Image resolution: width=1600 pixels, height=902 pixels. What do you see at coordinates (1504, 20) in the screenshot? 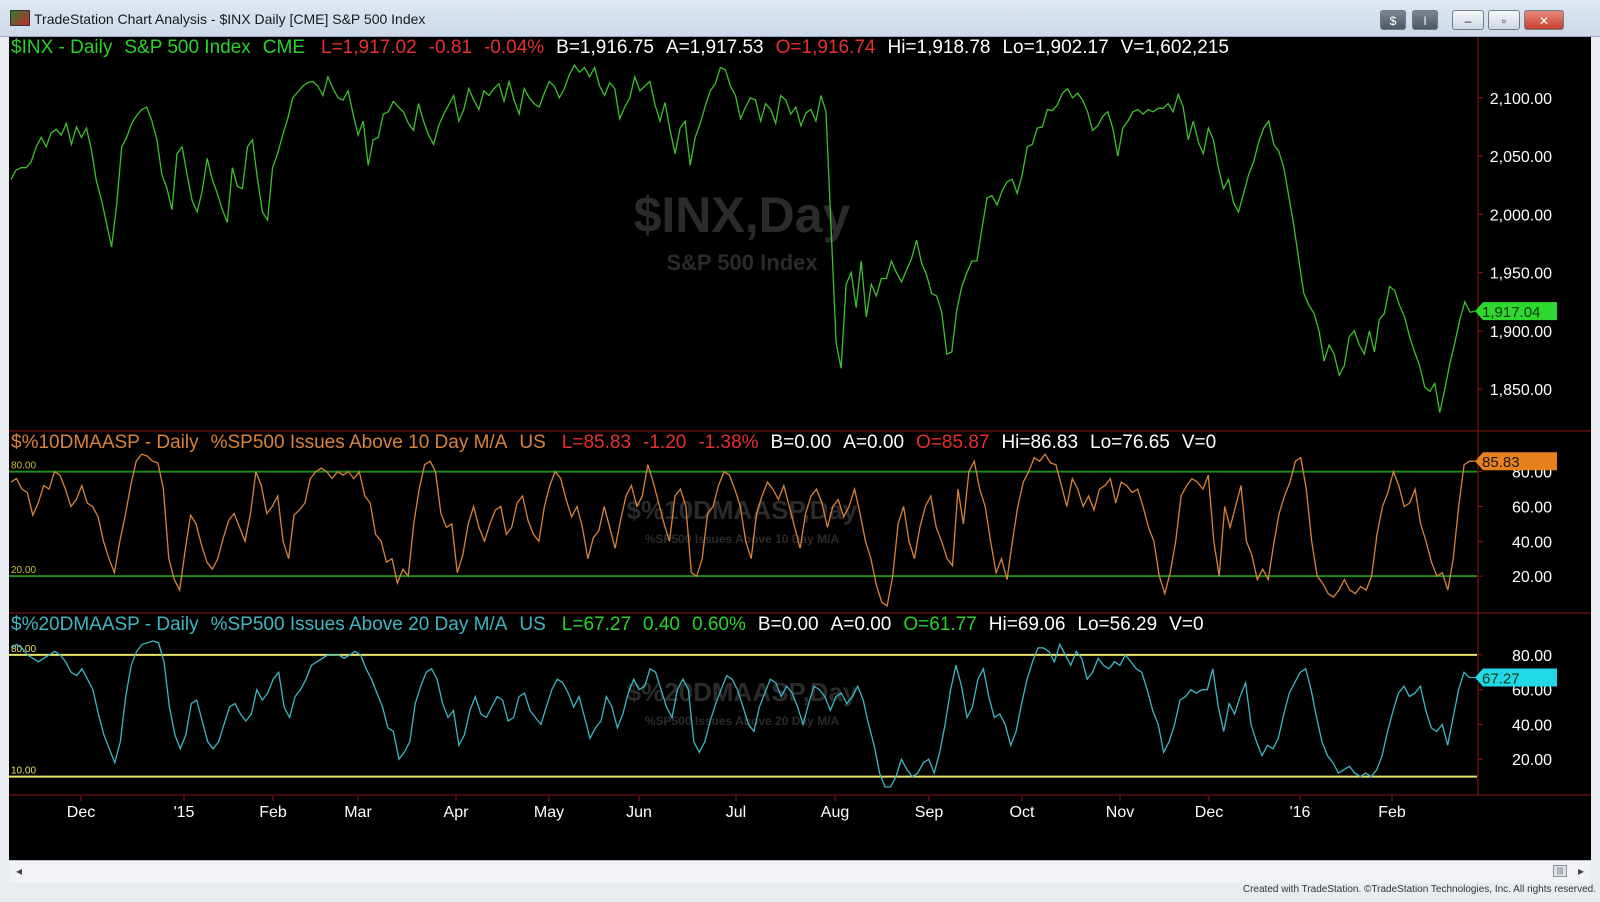
I see `restore-button: ▫` at bounding box center [1504, 20].